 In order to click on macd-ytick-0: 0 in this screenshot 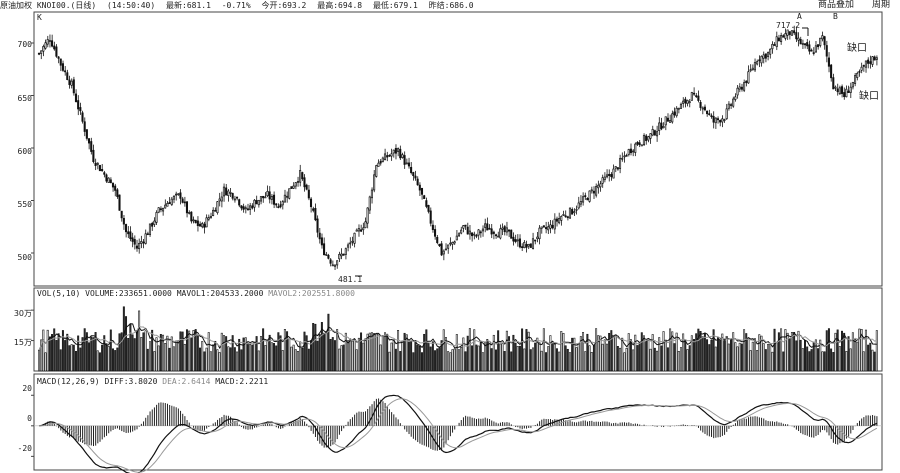, I will do `click(29, 418)`.